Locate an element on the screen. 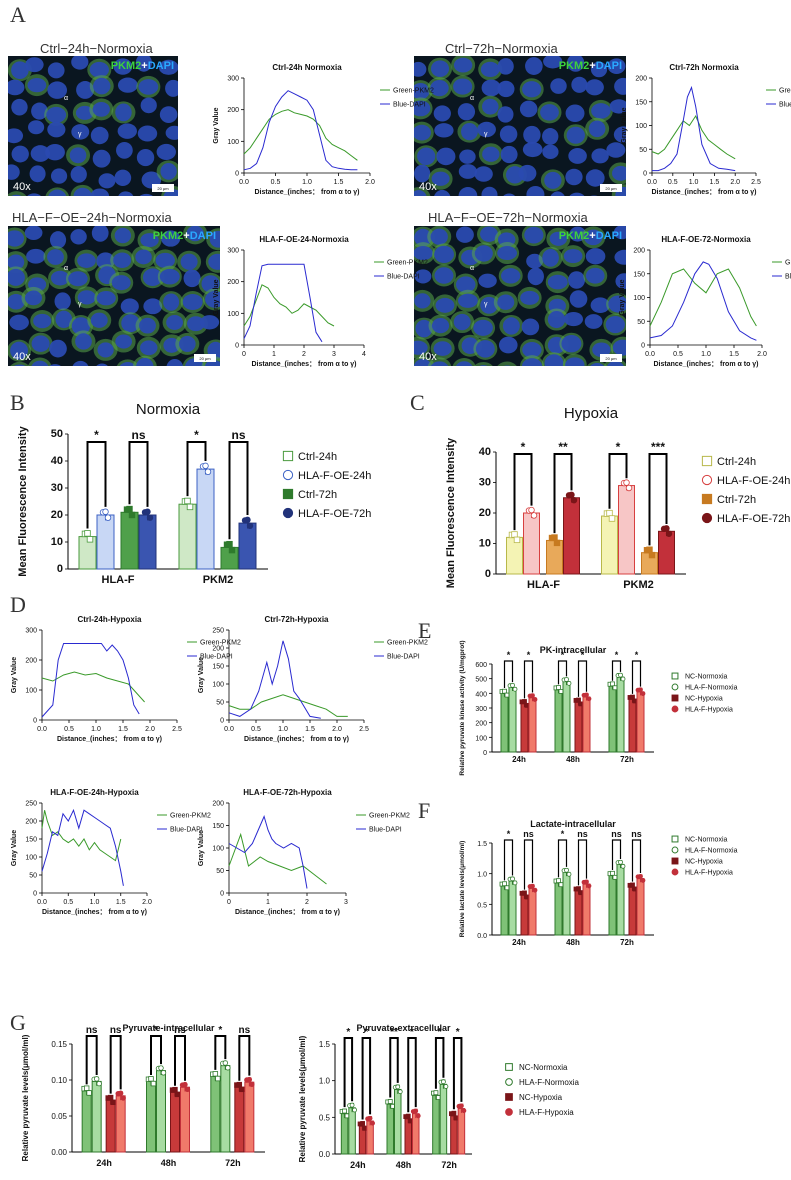 The height and width of the screenshot is (1180, 791). y-tick-label: 0.0 is located at coordinates (482, 936).